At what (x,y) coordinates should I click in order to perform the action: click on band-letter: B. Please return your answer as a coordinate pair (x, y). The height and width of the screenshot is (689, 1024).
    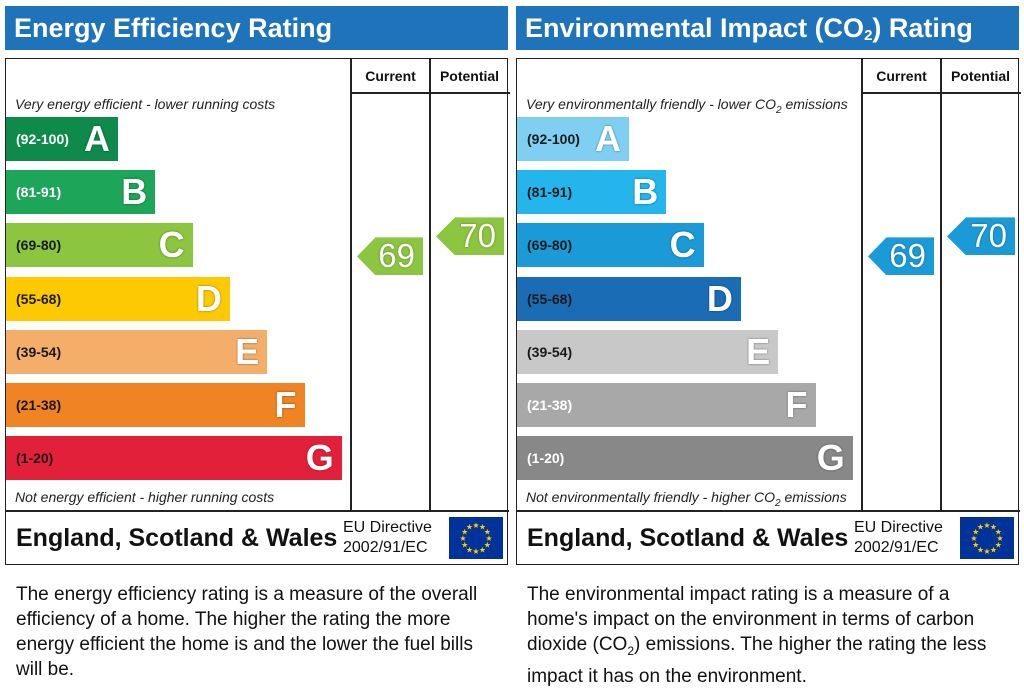
    Looking at the image, I should click on (645, 192).